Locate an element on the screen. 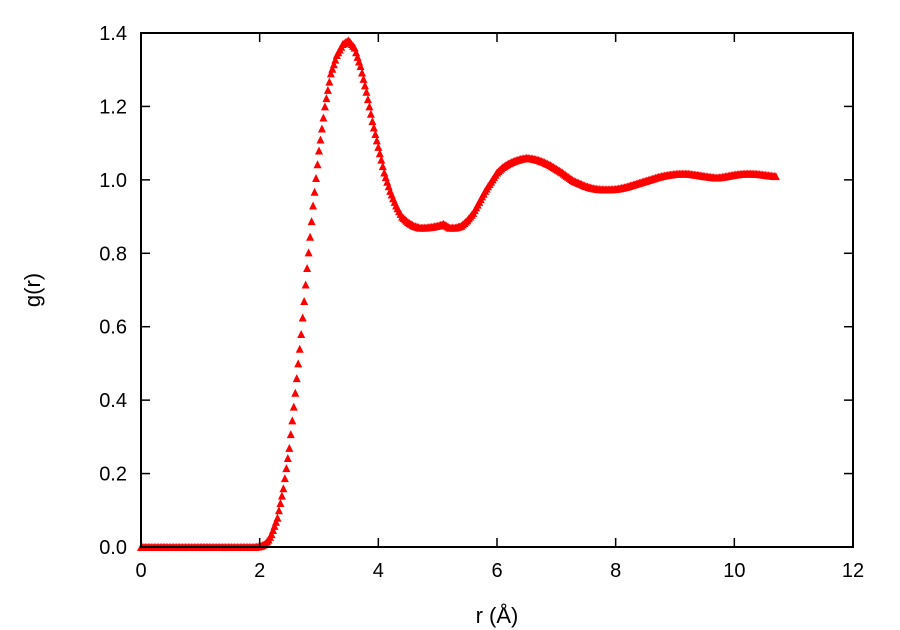 The image size is (900, 630). y-tick-label: 0.8 is located at coordinates (113, 254).